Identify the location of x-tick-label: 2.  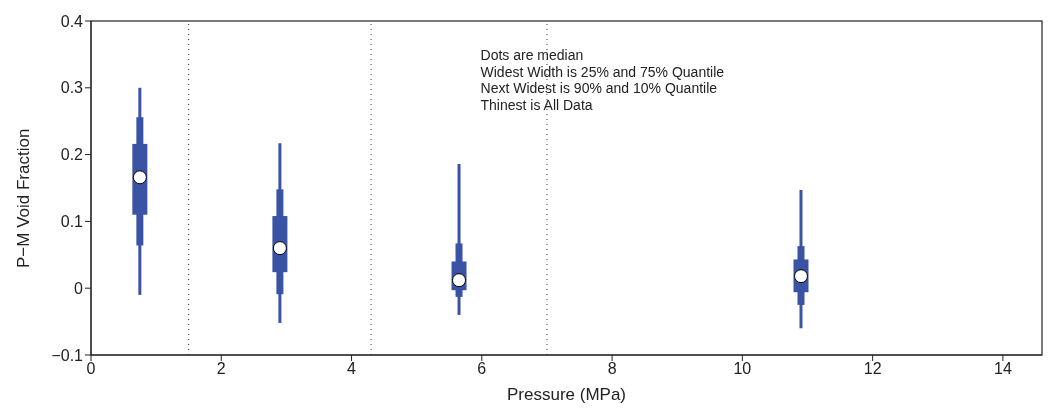
(221, 369).